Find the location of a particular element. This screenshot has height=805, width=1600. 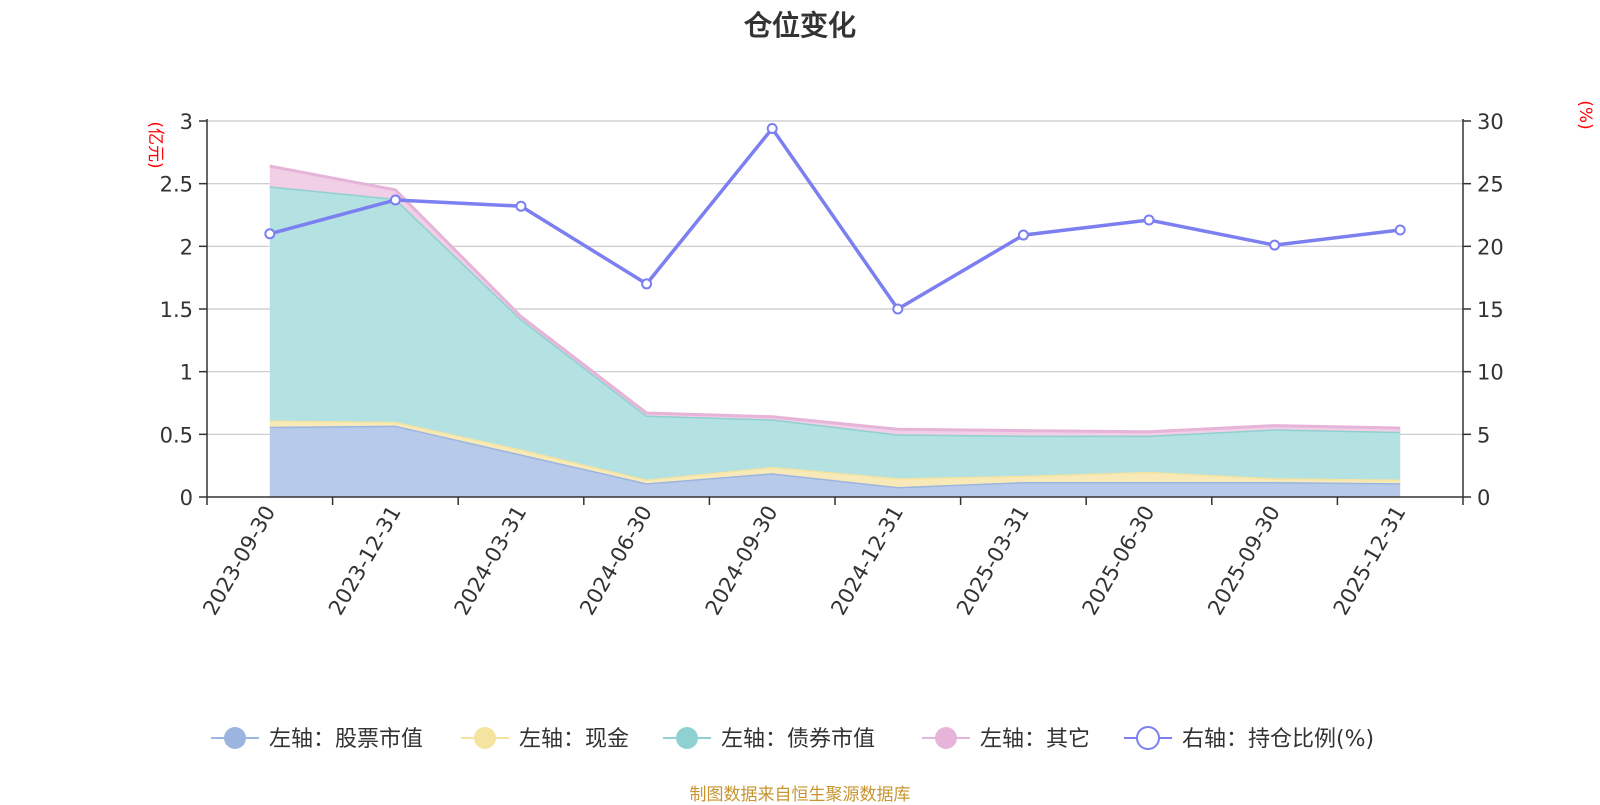

source-note: 制图数据来自恒生聚源数据库 is located at coordinates (800, 795).